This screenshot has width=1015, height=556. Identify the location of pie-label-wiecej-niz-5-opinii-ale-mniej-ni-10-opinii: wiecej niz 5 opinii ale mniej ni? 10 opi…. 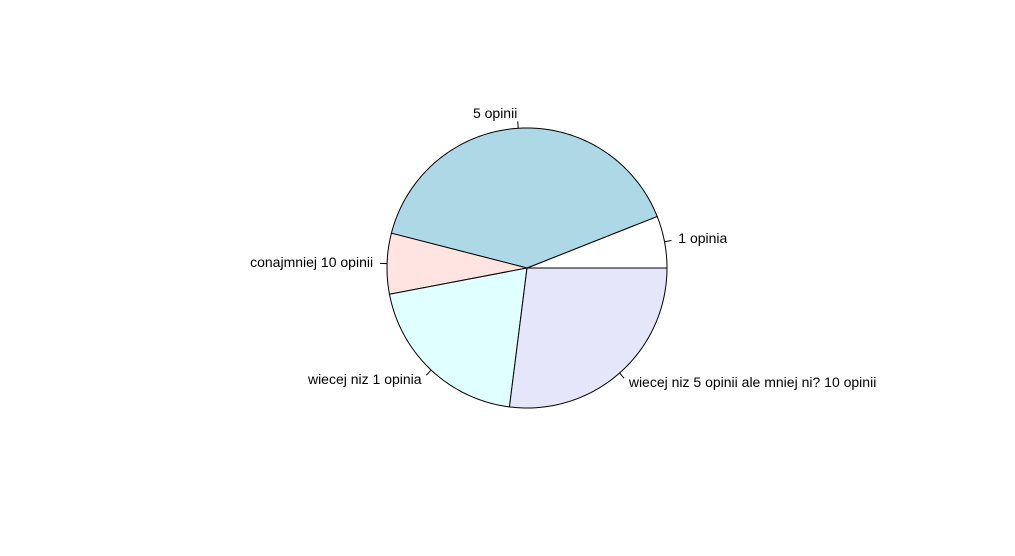
(752, 382).